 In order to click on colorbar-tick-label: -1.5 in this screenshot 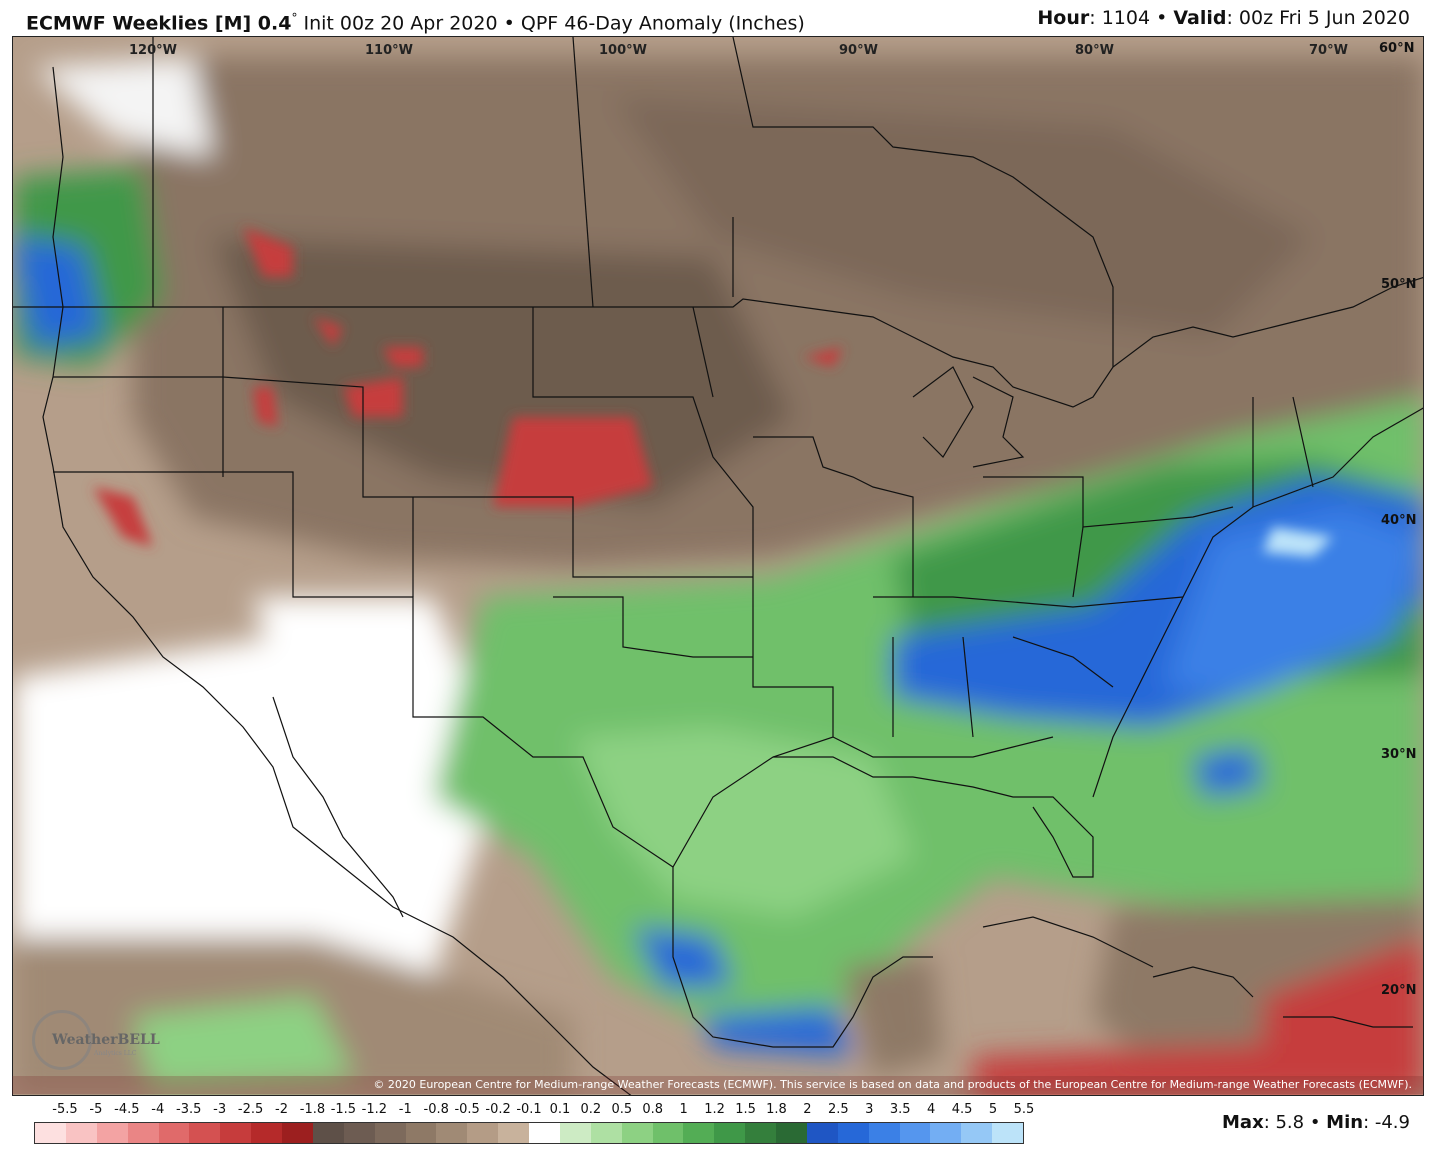, I will do `click(343, 1109)`.